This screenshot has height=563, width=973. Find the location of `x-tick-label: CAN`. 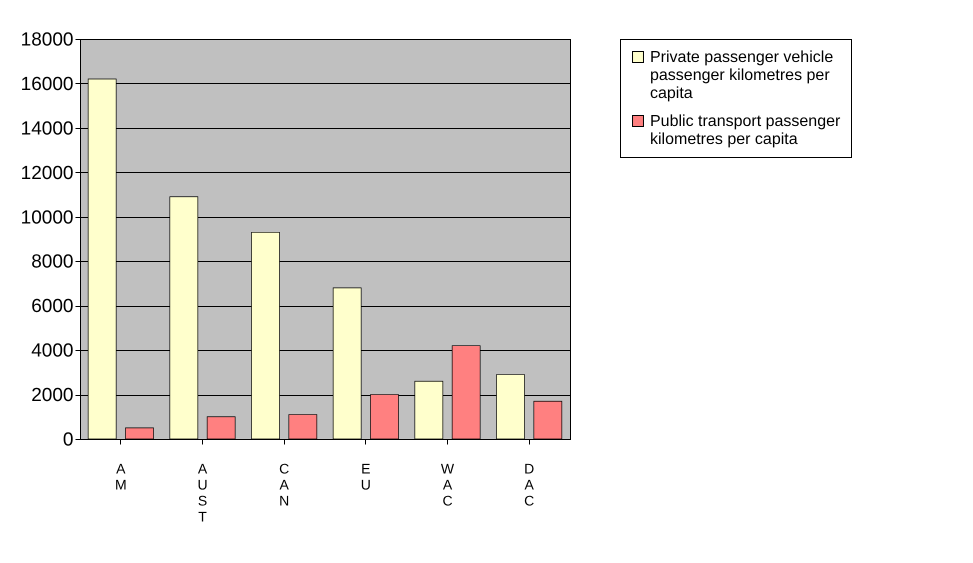

x-tick-label: CAN is located at coordinates (284, 484).